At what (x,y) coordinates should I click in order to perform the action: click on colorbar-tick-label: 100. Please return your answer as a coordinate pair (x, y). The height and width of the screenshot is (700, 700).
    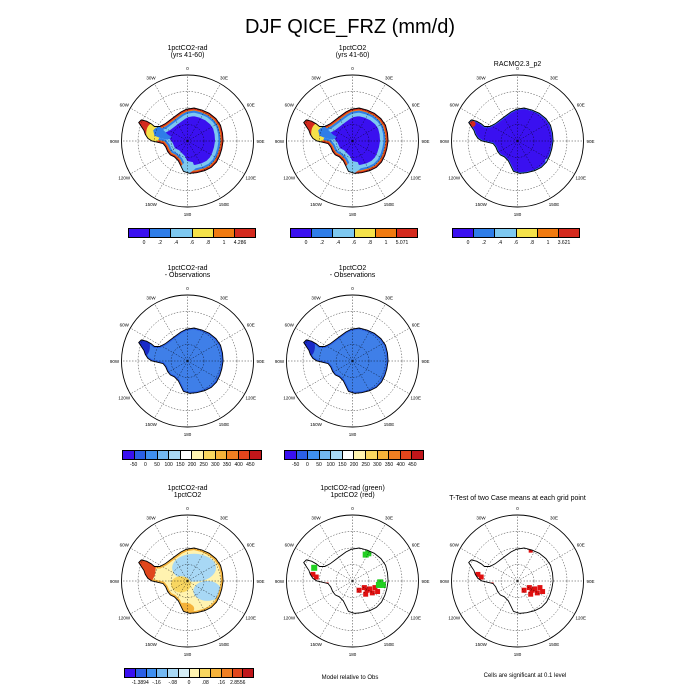
    Looking at the image, I should click on (330, 465).